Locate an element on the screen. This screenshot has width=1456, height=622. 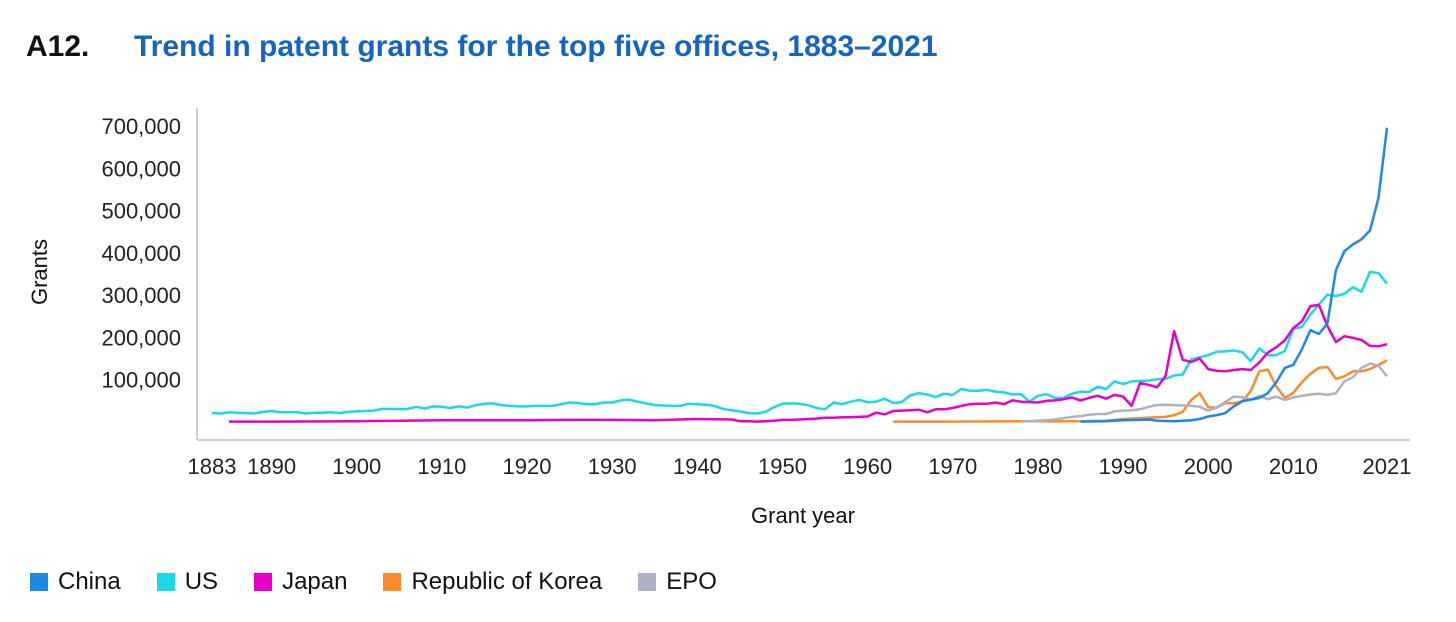
legend-swatch-republic-of-korea is located at coordinates (392, 582).